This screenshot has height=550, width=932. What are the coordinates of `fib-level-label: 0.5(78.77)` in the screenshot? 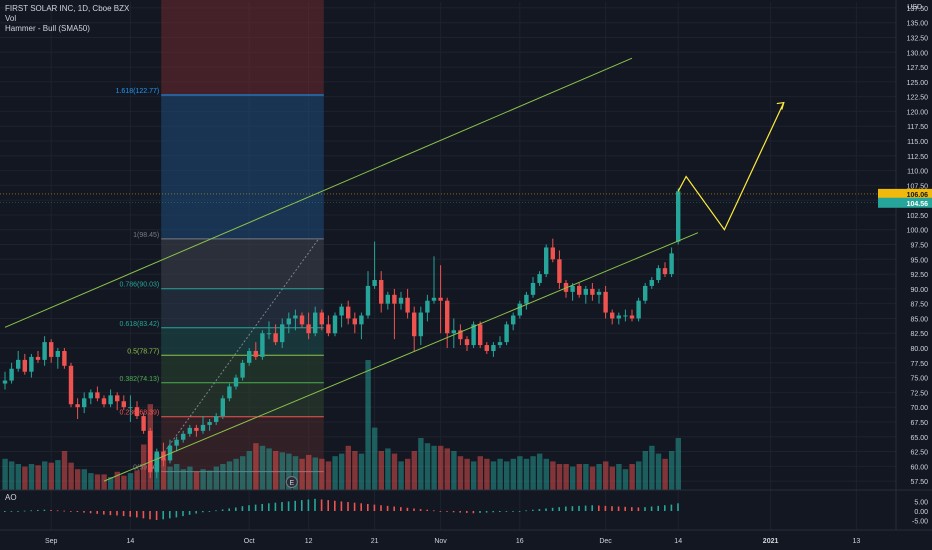 It's located at (143, 351).